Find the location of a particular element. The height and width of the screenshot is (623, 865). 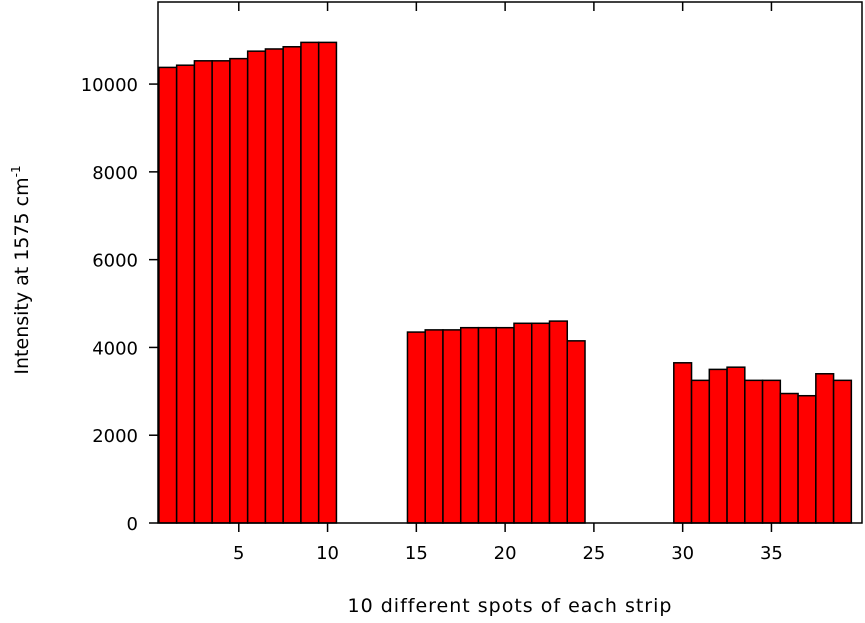

x-tick-label: 15 is located at coordinates (416, 553).